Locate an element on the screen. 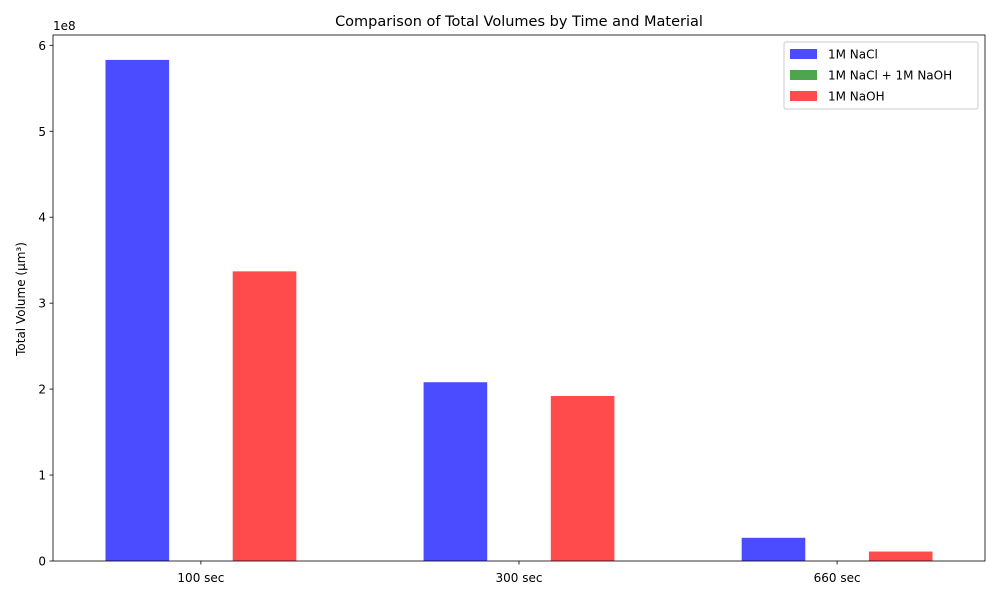  legend-box is located at coordinates (881, 75).